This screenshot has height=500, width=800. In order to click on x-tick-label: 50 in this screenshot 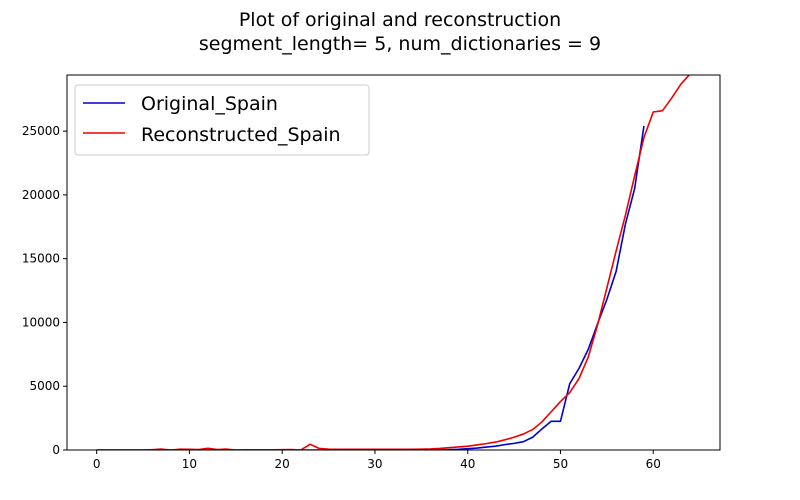, I will do `click(560, 464)`.